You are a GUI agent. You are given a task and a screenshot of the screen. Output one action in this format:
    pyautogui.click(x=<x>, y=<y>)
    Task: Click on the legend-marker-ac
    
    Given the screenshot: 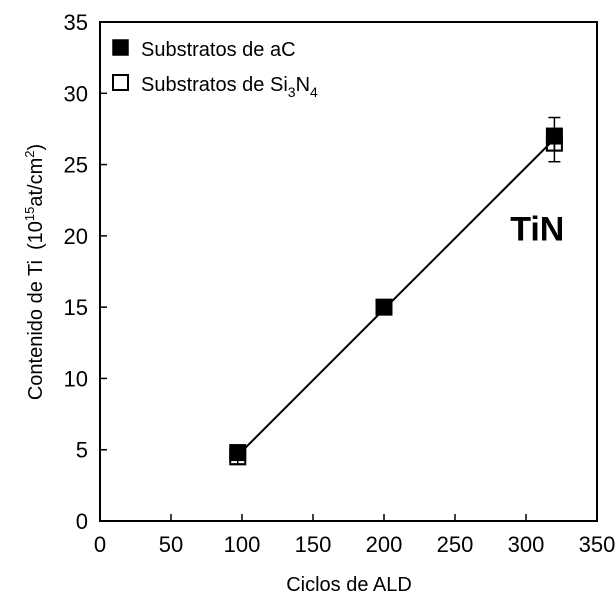 What is the action you would take?
    pyautogui.click(x=120, y=47)
    